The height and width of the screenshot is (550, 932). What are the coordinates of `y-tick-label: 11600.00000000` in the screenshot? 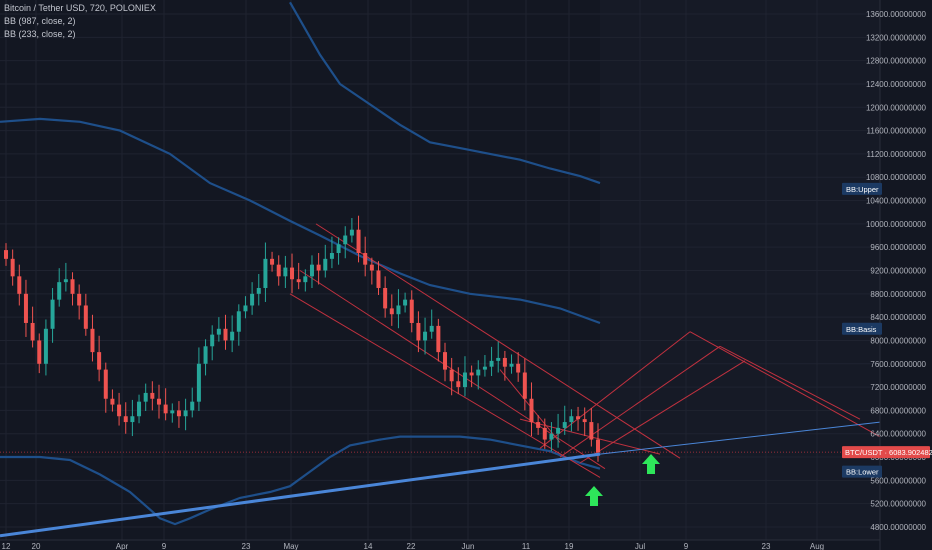 It's located at (897, 131).